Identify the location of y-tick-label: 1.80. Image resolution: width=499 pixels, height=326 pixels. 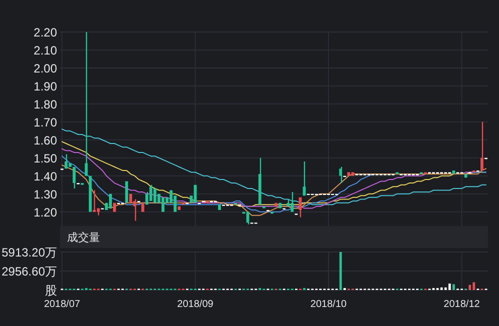
(46, 104).